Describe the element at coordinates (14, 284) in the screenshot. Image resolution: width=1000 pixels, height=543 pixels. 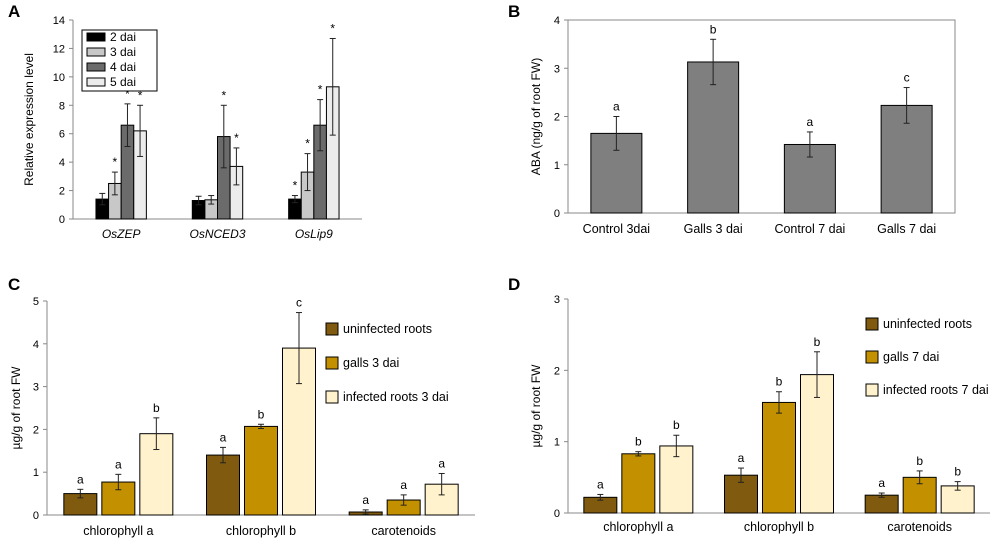
I see `panel-label: C` at that location.